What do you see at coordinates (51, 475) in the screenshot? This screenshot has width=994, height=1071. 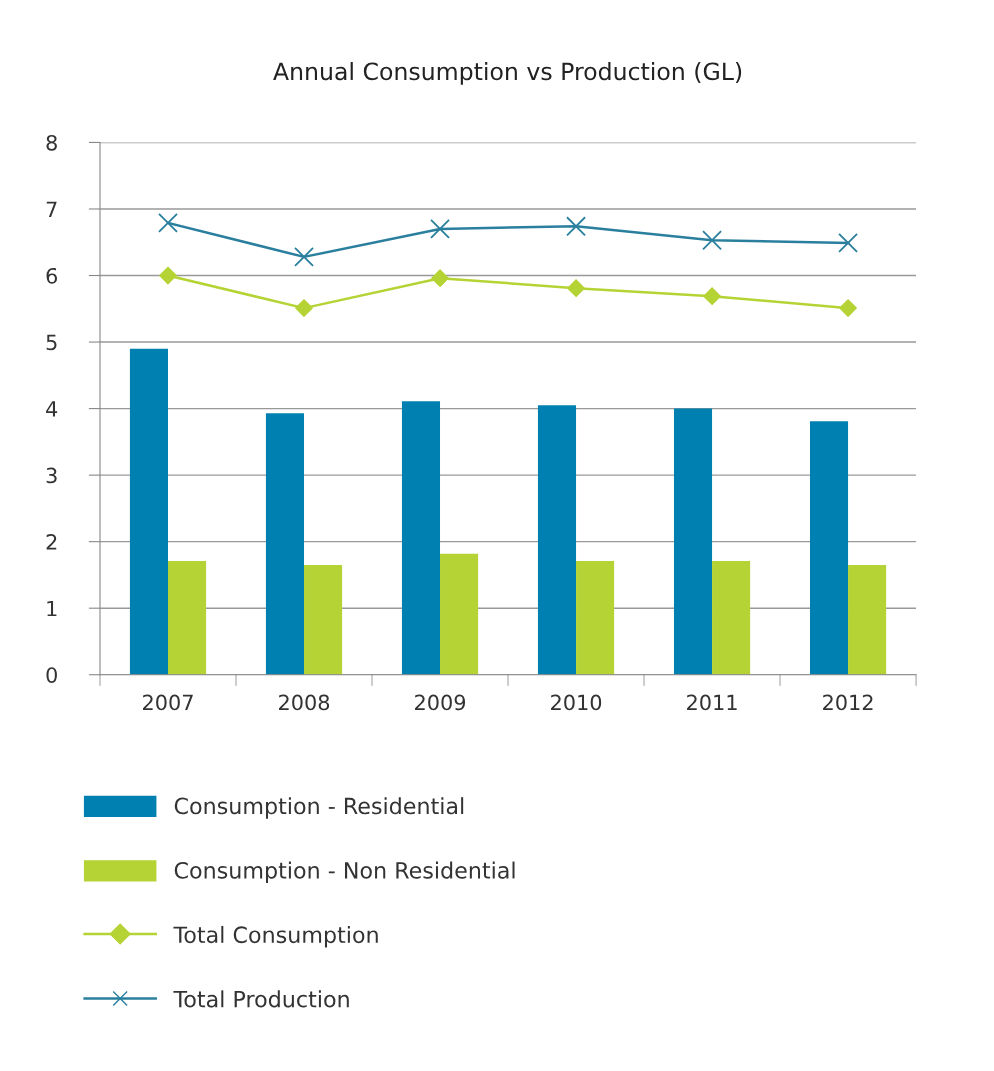 I see `y-tick-label: 3` at bounding box center [51, 475].